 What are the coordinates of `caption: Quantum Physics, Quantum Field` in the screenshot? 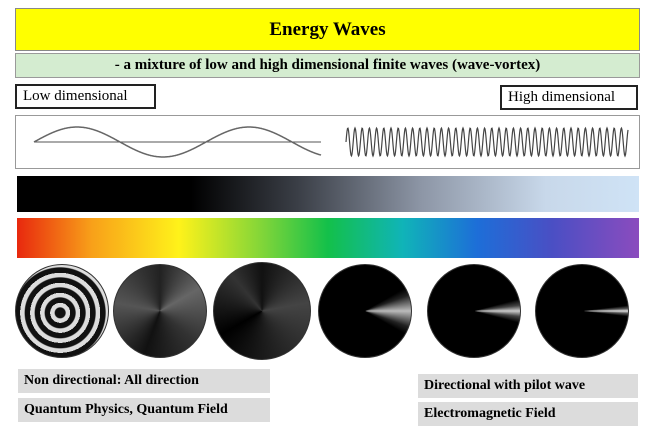 It's located at (144, 410).